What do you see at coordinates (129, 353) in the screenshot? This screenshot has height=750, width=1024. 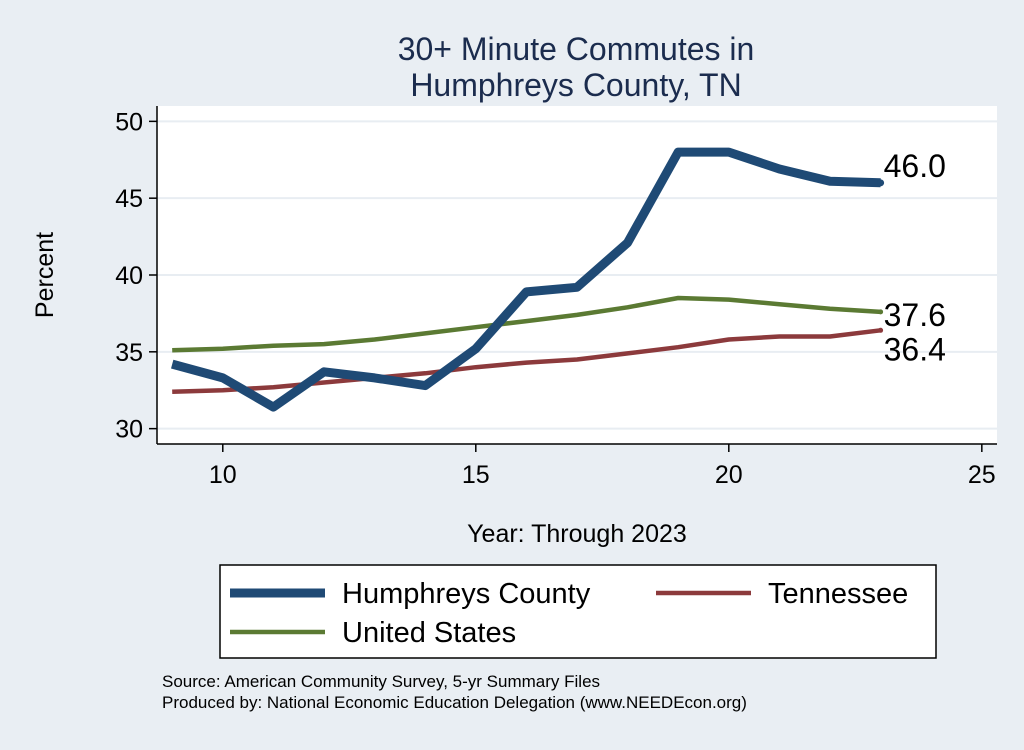 I see `y-tick-label-35: 35` at bounding box center [129, 353].